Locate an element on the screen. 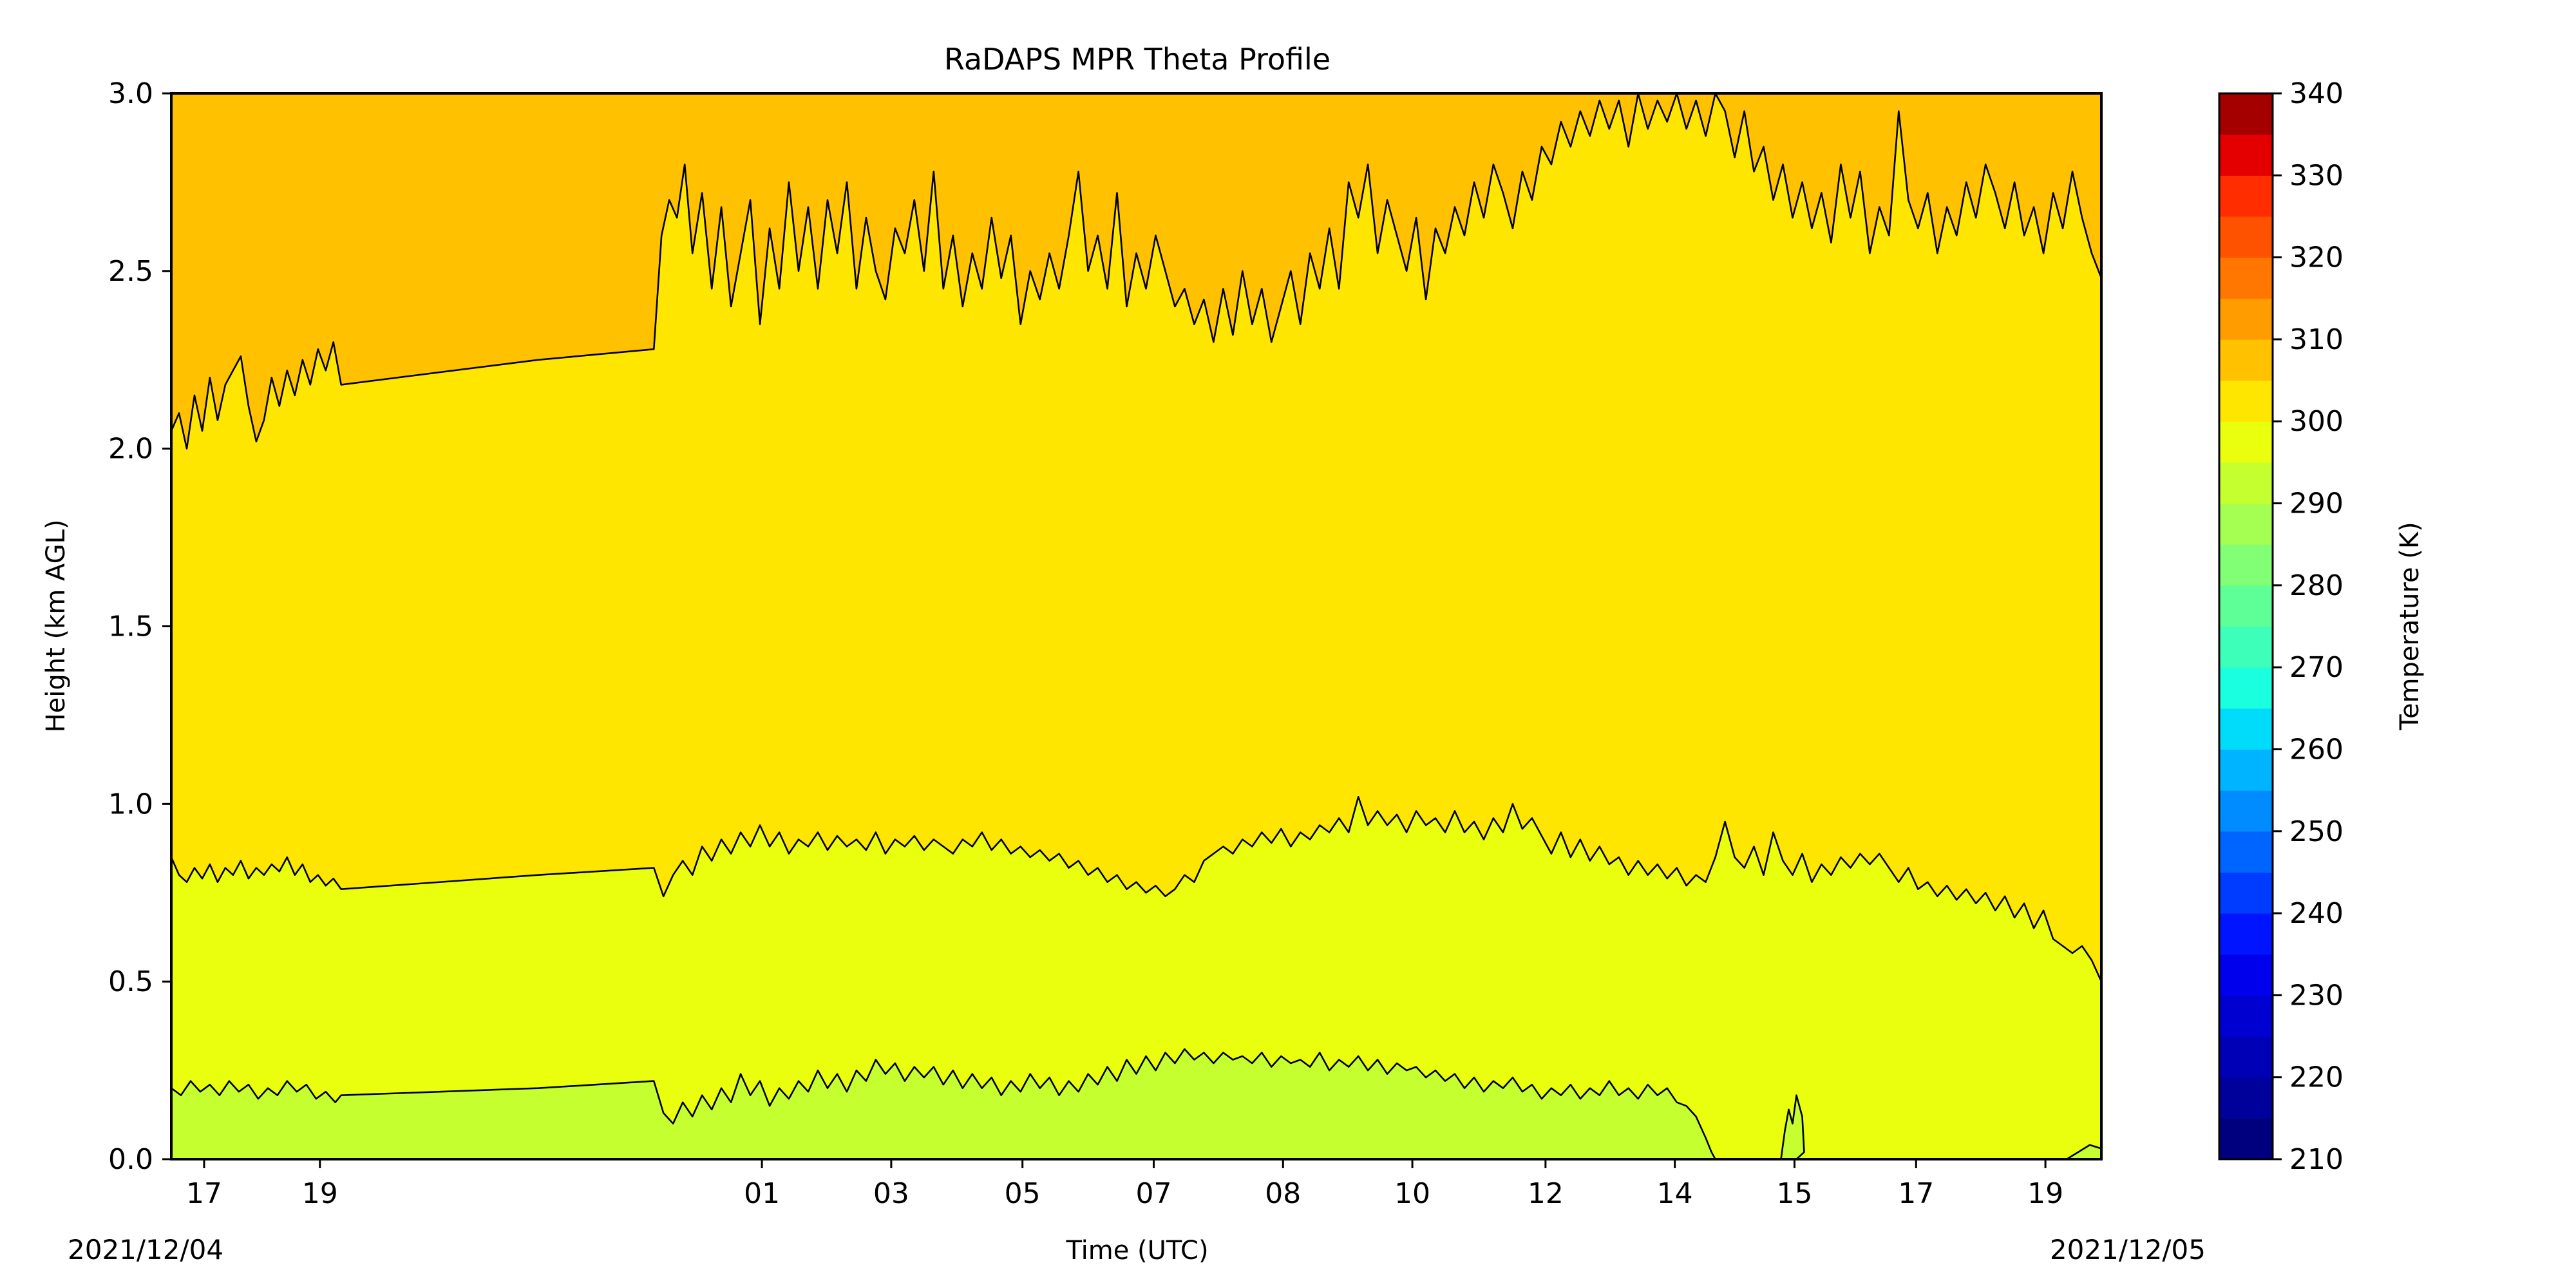 The height and width of the screenshot is (1288, 2576). x-tick-label: 07 is located at coordinates (1153, 1193).